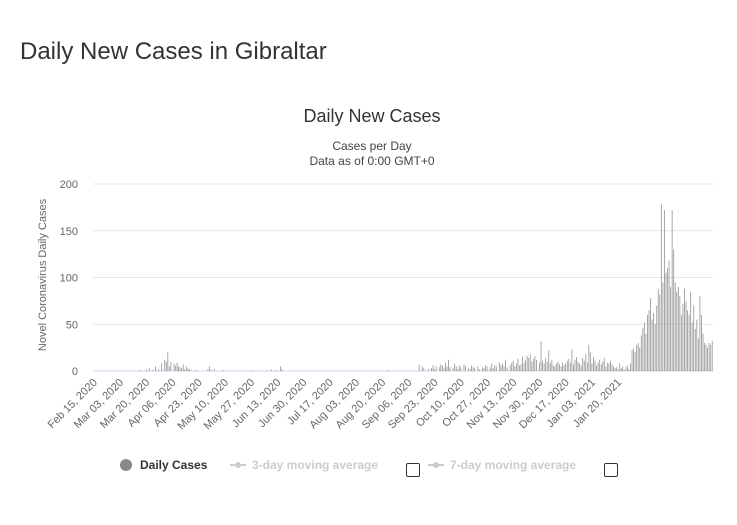 This screenshot has height=525, width=737. I want to click on legend-daily-cases: Daily Cases, so click(163, 465).